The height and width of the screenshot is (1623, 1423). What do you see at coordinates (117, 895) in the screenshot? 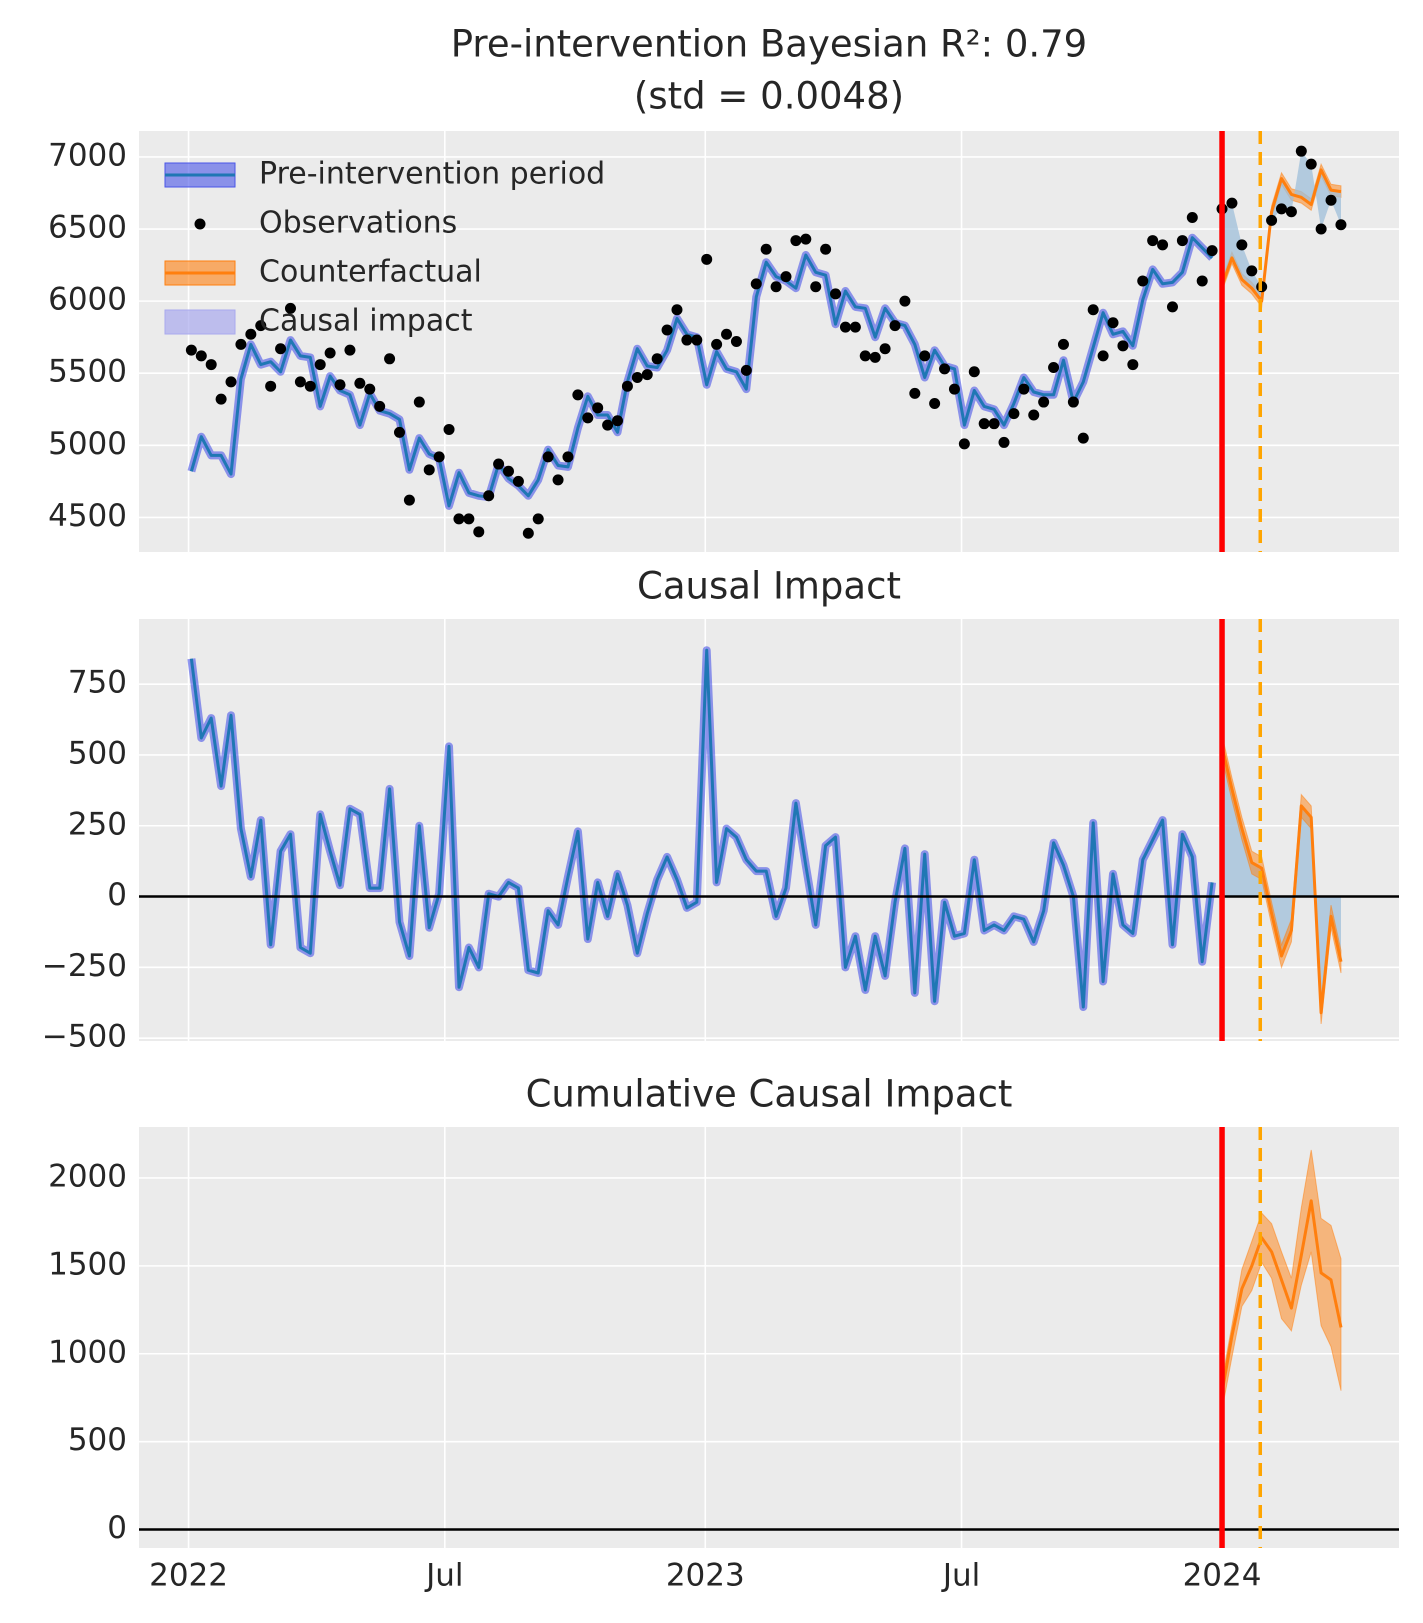
I see `y-tick-label: 0` at bounding box center [117, 895].